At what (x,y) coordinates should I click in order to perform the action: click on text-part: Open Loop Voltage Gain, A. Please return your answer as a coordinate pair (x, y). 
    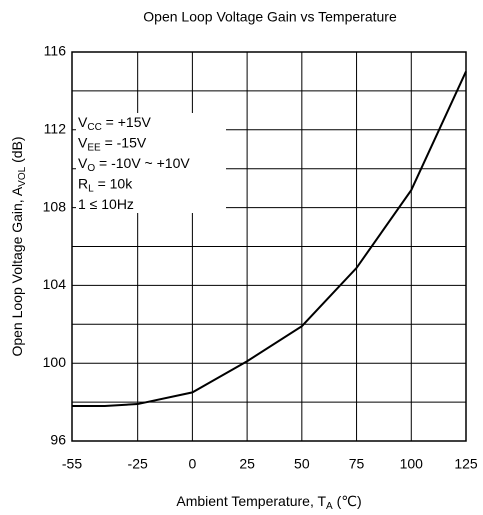
    Looking at the image, I should click on (17, 271).